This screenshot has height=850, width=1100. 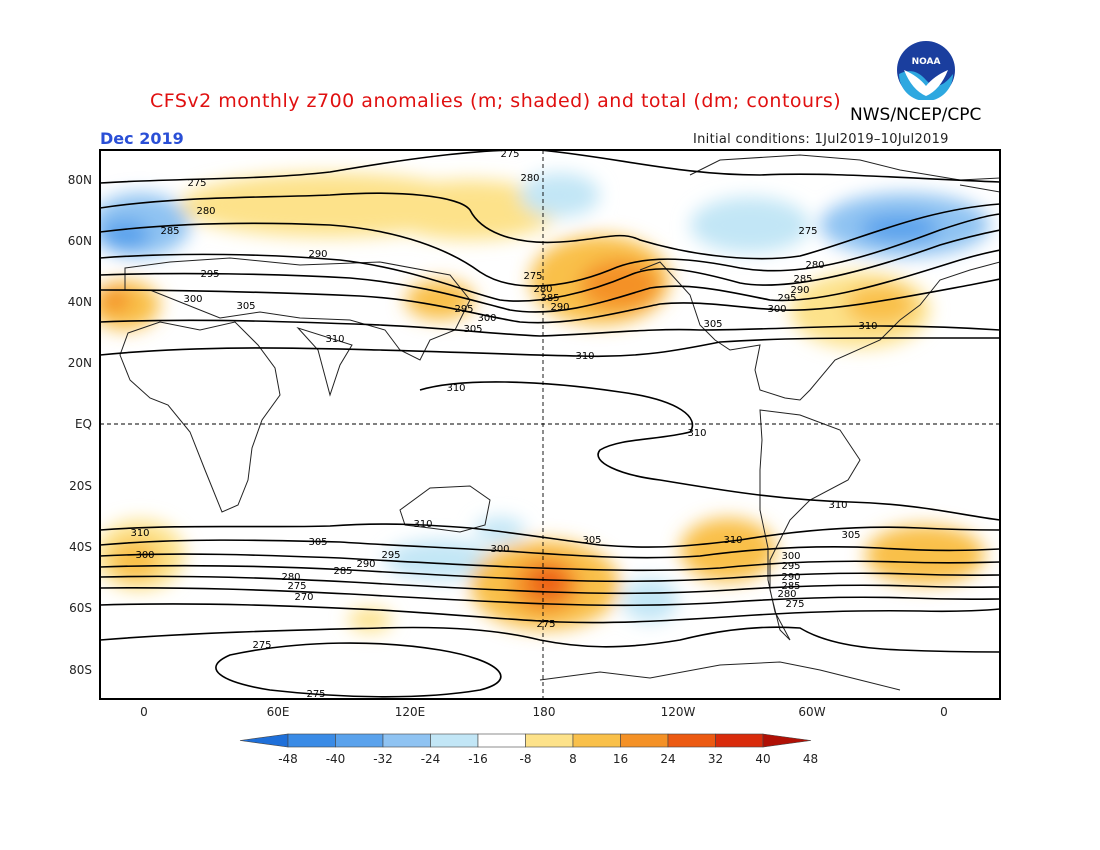 I want to click on lat-label-40s: 40S, so click(x=80, y=547).